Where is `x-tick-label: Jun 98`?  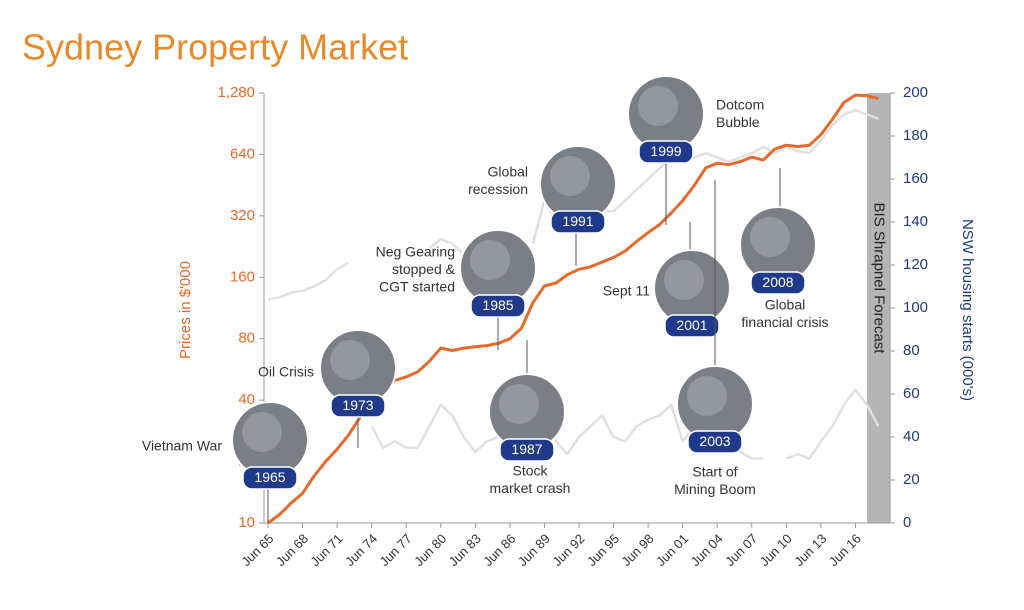
x-tick-label: Jun 98 is located at coordinates (637, 550).